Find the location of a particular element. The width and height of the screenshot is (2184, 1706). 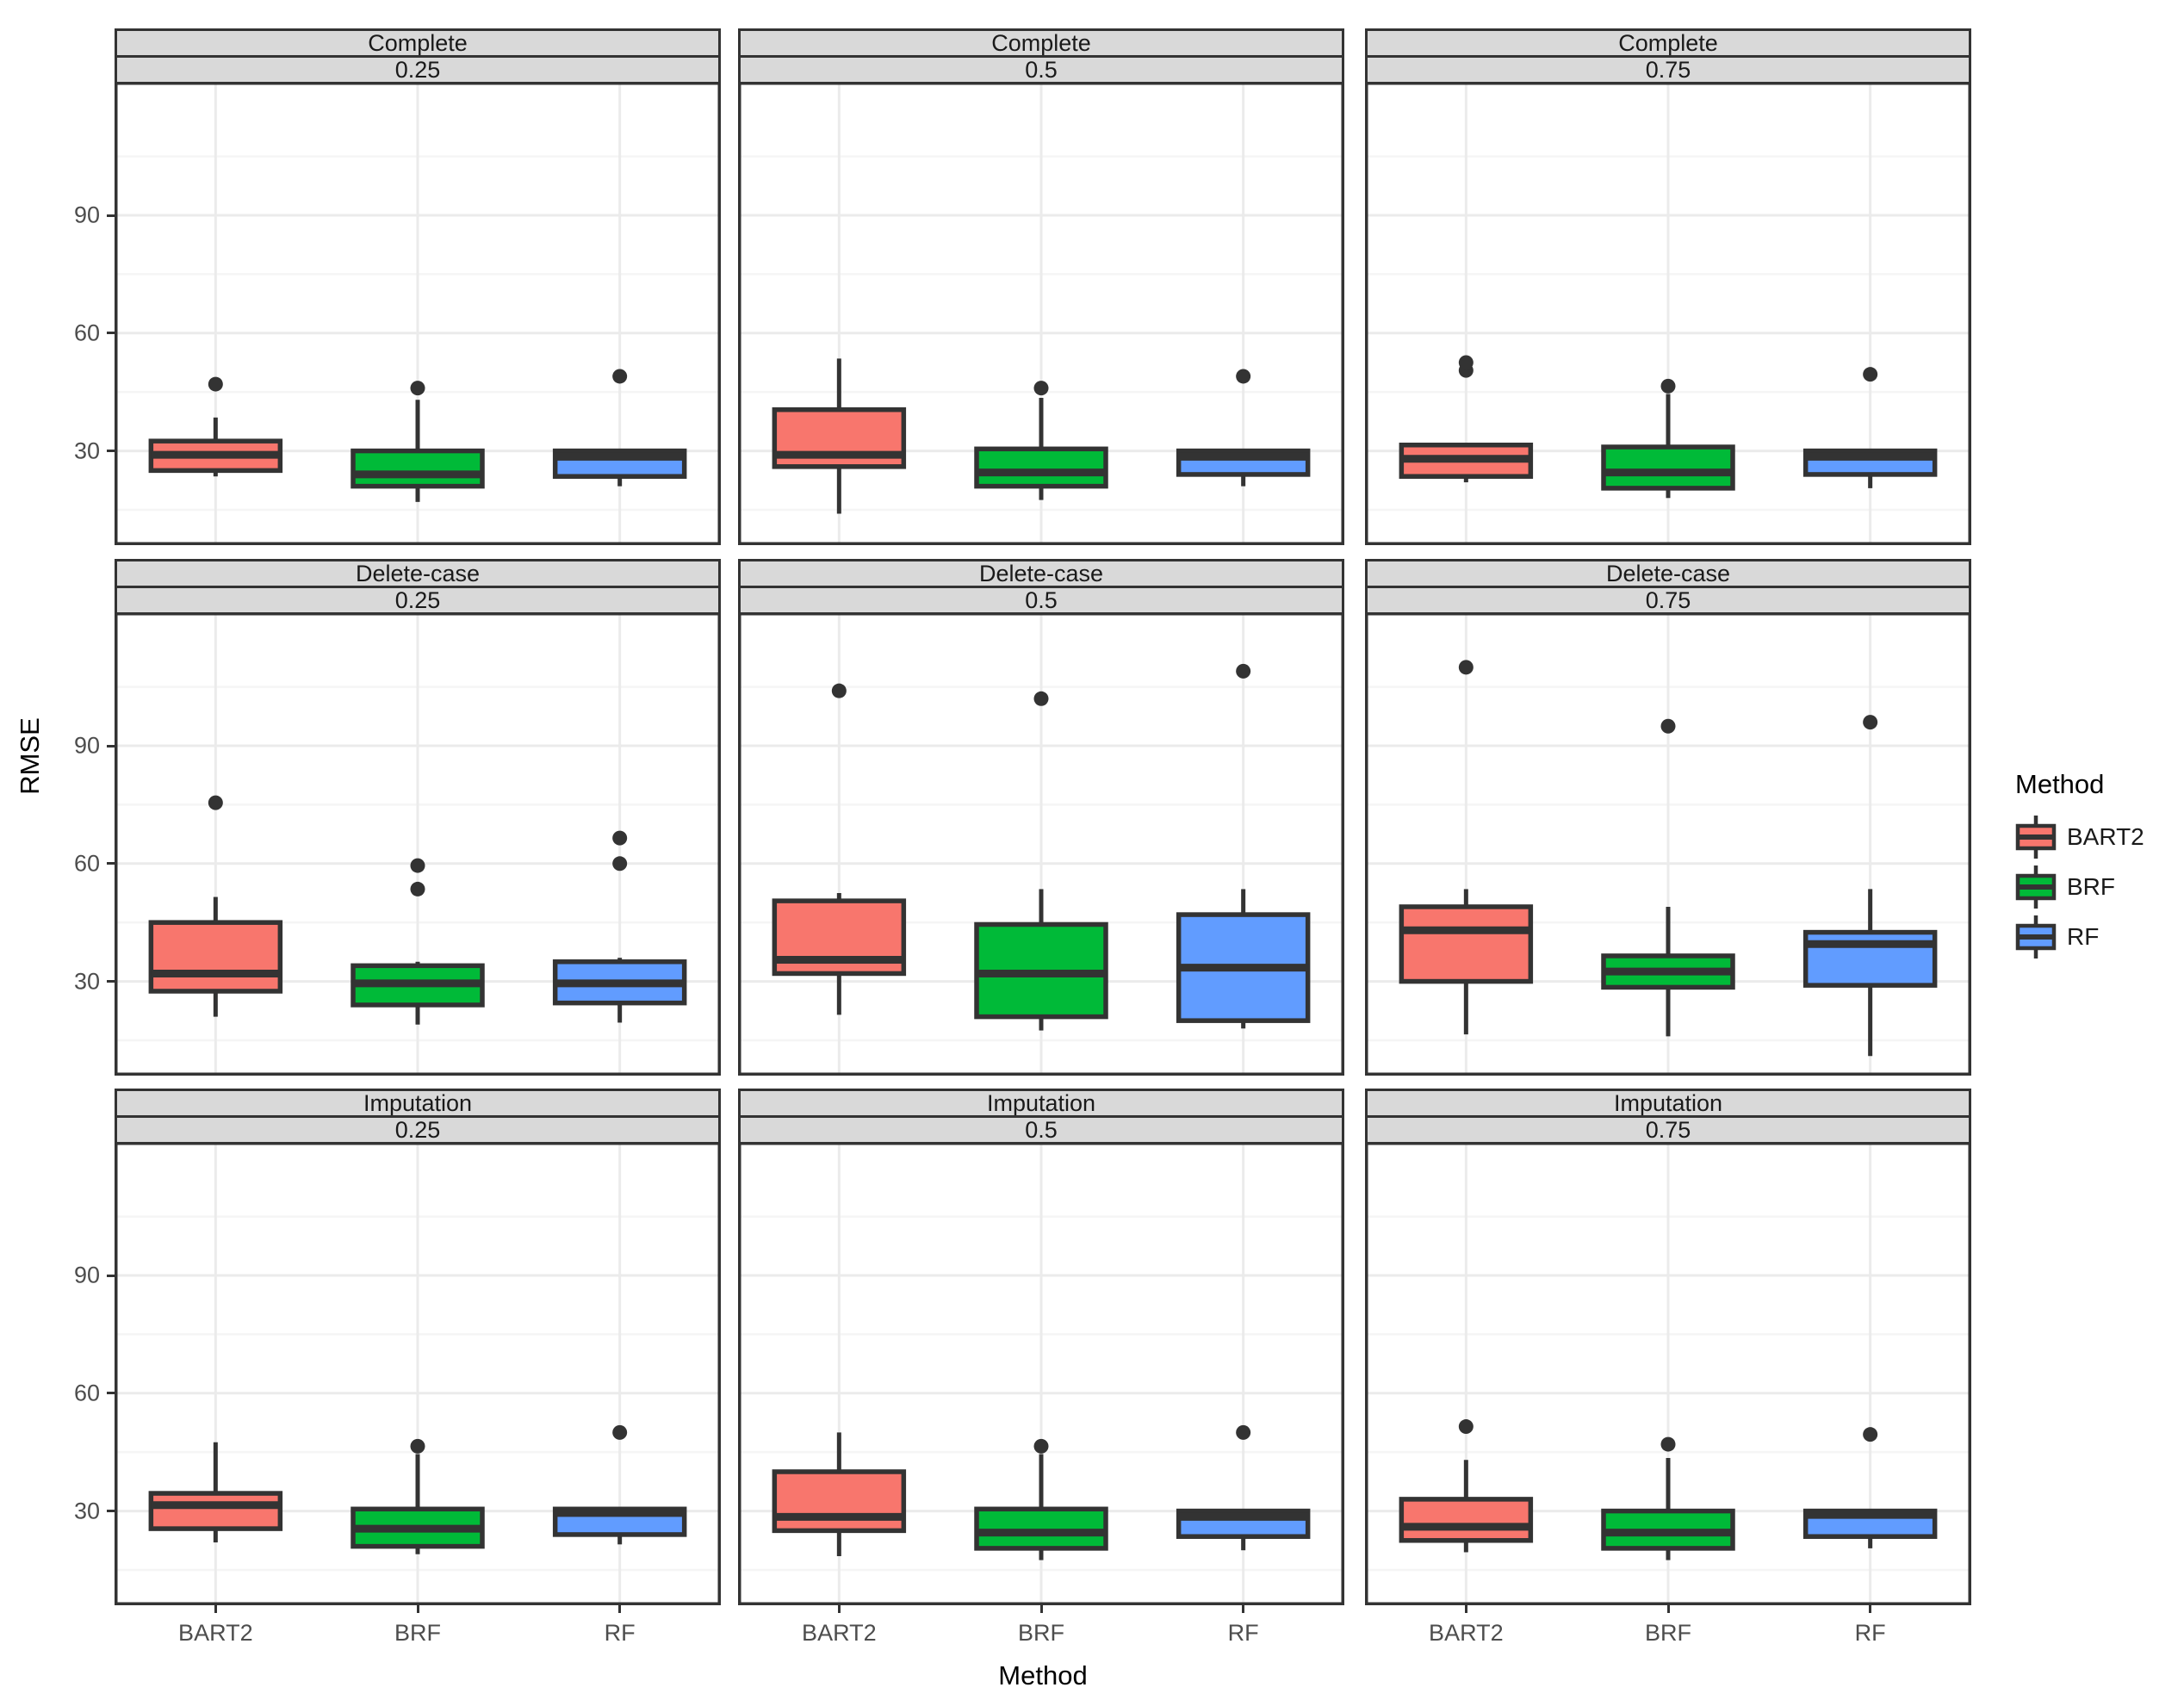

legend-key-rf-boxplot-icon is located at coordinates (2036, 937).